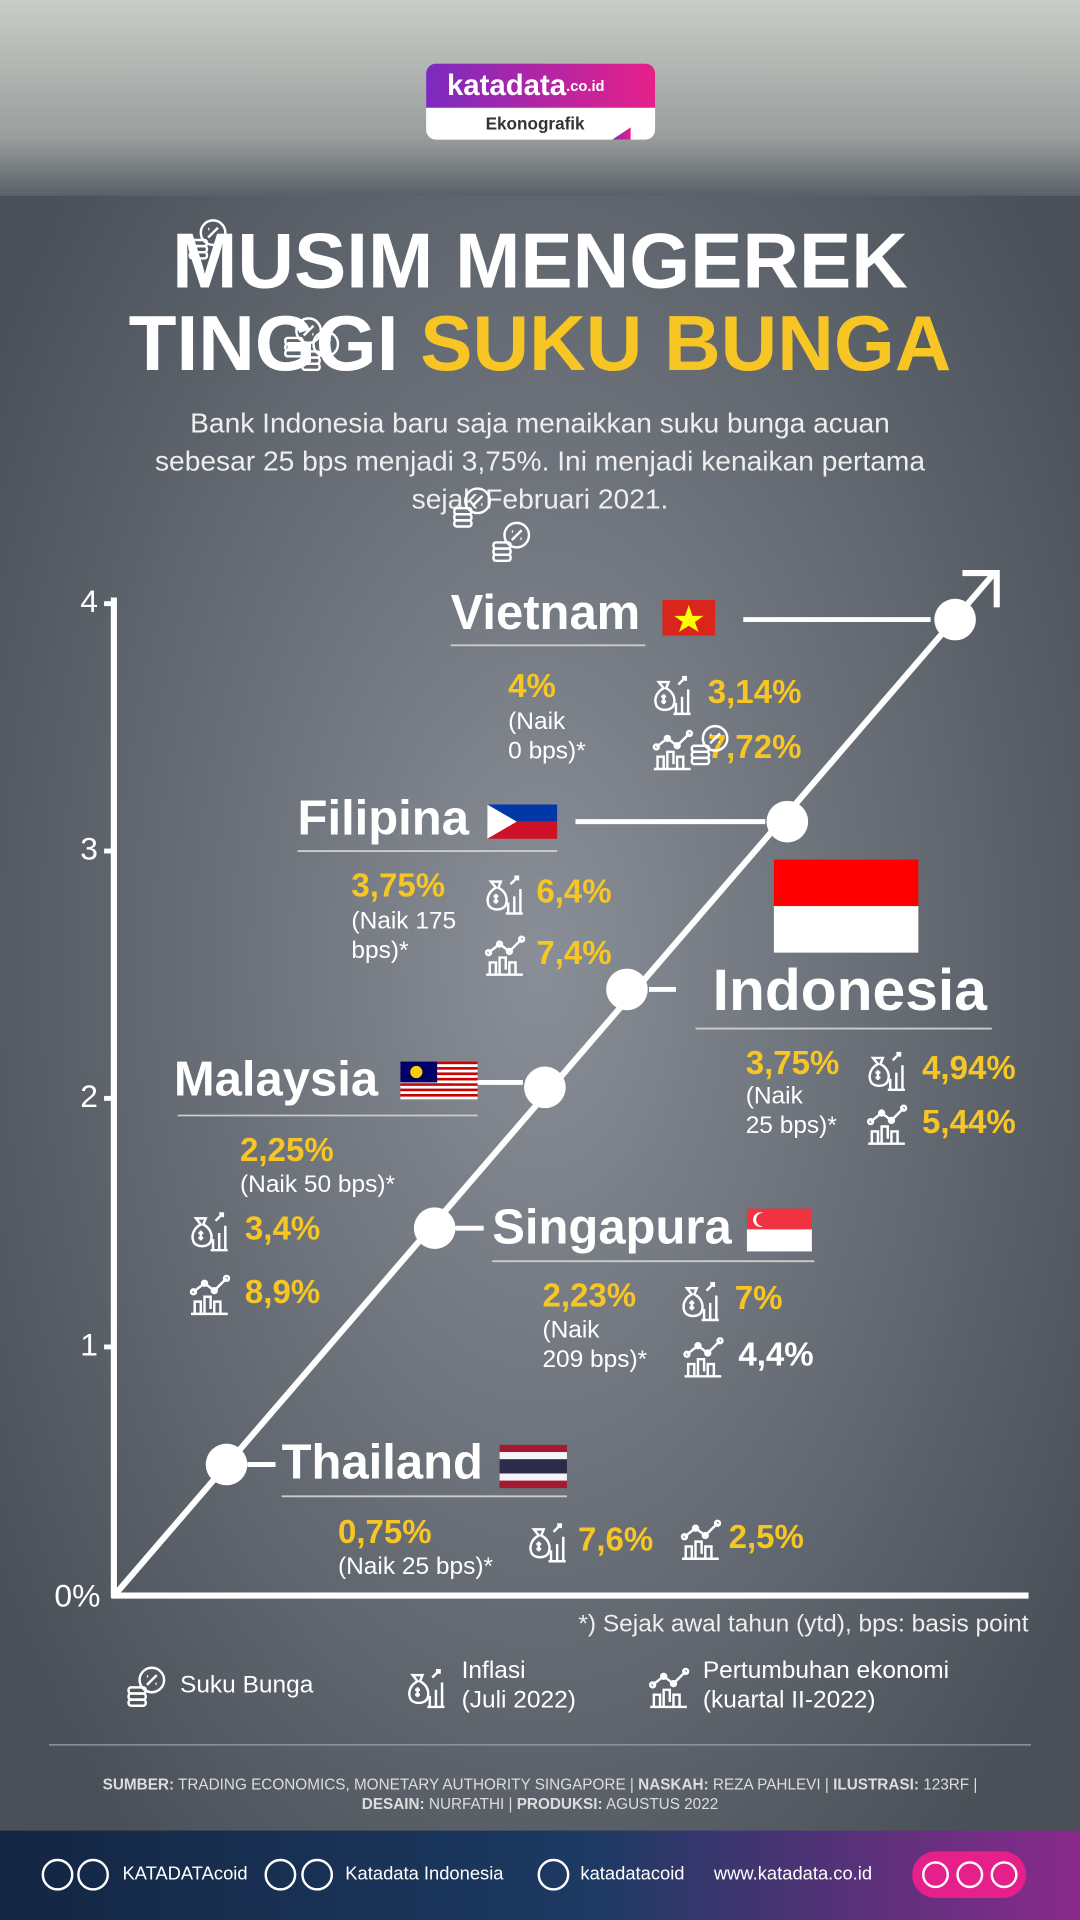  I want to click on cc-badge, so click(969, 1874).